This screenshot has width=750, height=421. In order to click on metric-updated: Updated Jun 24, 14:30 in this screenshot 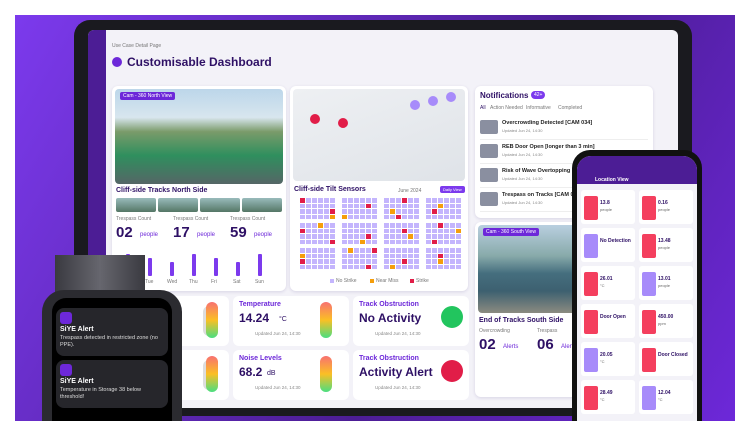, I will do `click(398, 333)`.